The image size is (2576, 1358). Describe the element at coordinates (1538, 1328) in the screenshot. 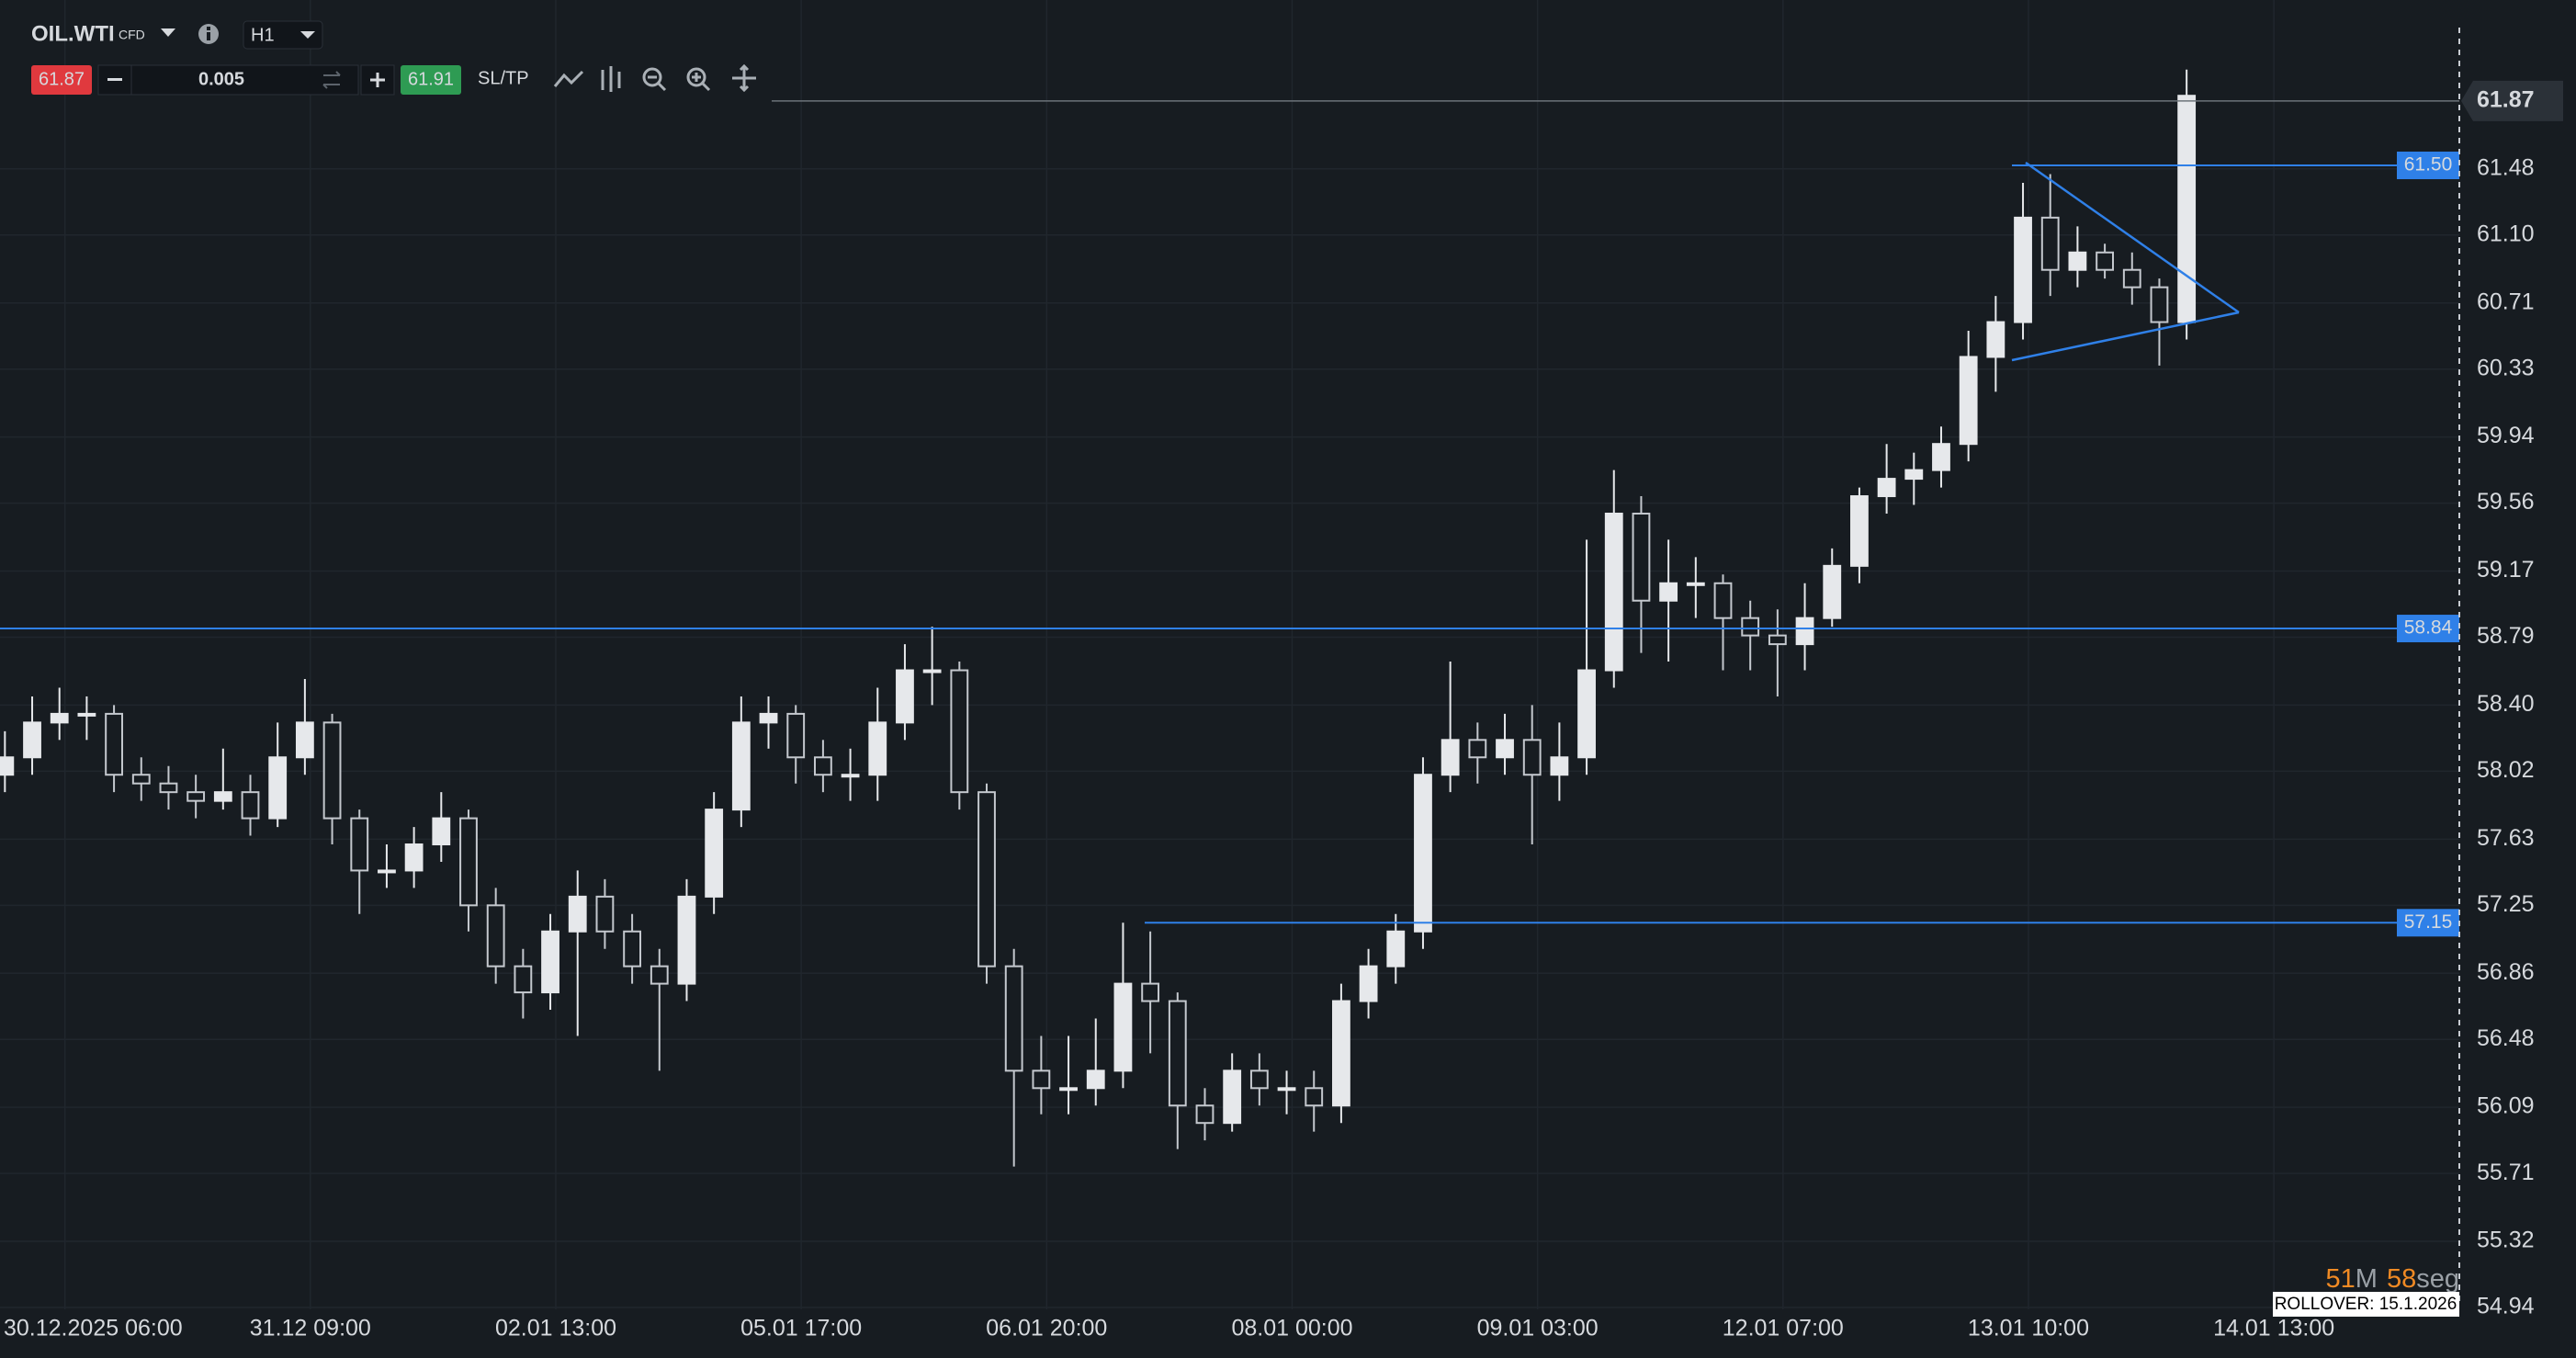

I see `x-tick-label: 09.01 03:00` at that location.